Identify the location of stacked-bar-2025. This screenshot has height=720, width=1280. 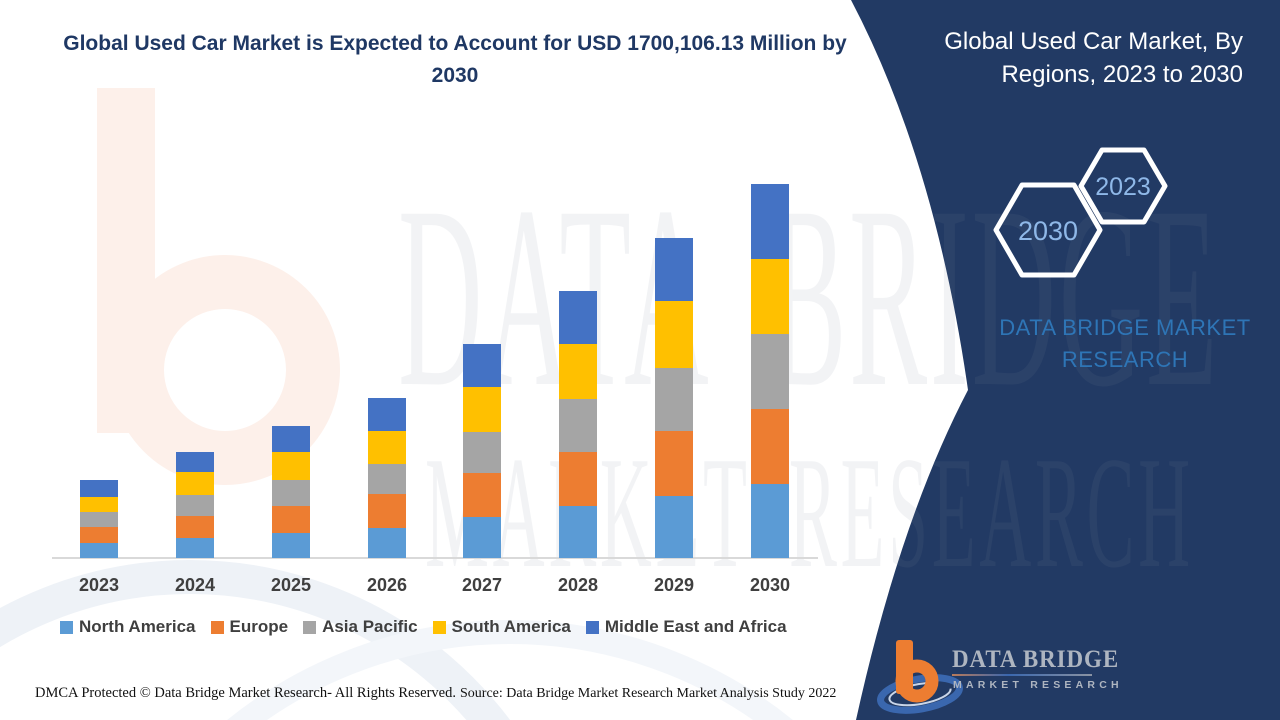
(291, 492).